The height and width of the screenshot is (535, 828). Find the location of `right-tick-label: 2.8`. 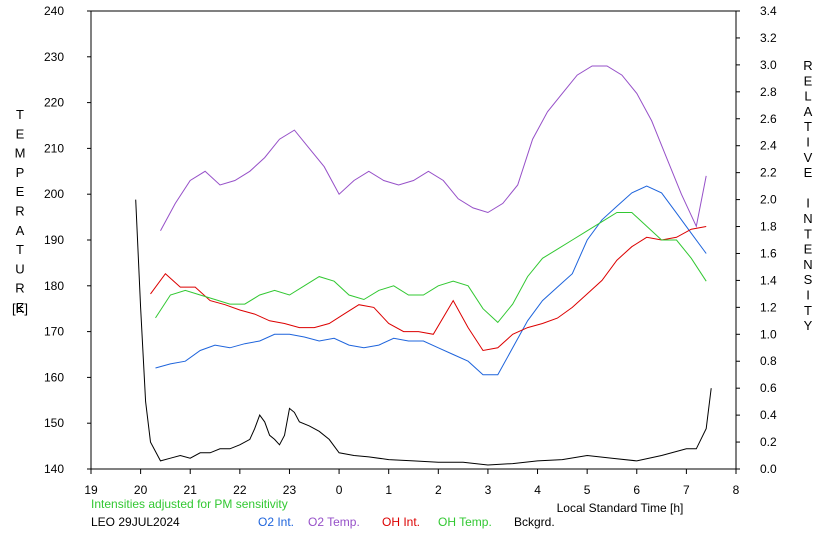

right-tick-label: 2.8 is located at coordinates (768, 92).